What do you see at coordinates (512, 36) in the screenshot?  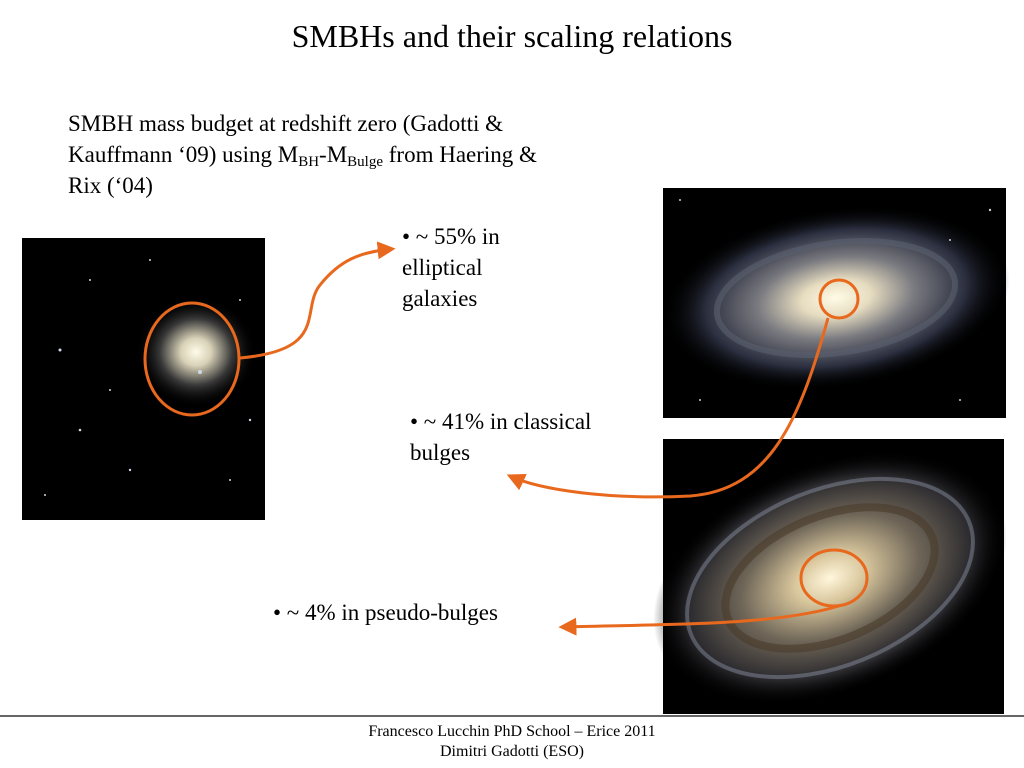 I see `slide-title: SMBHs and their scaling relations` at bounding box center [512, 36].